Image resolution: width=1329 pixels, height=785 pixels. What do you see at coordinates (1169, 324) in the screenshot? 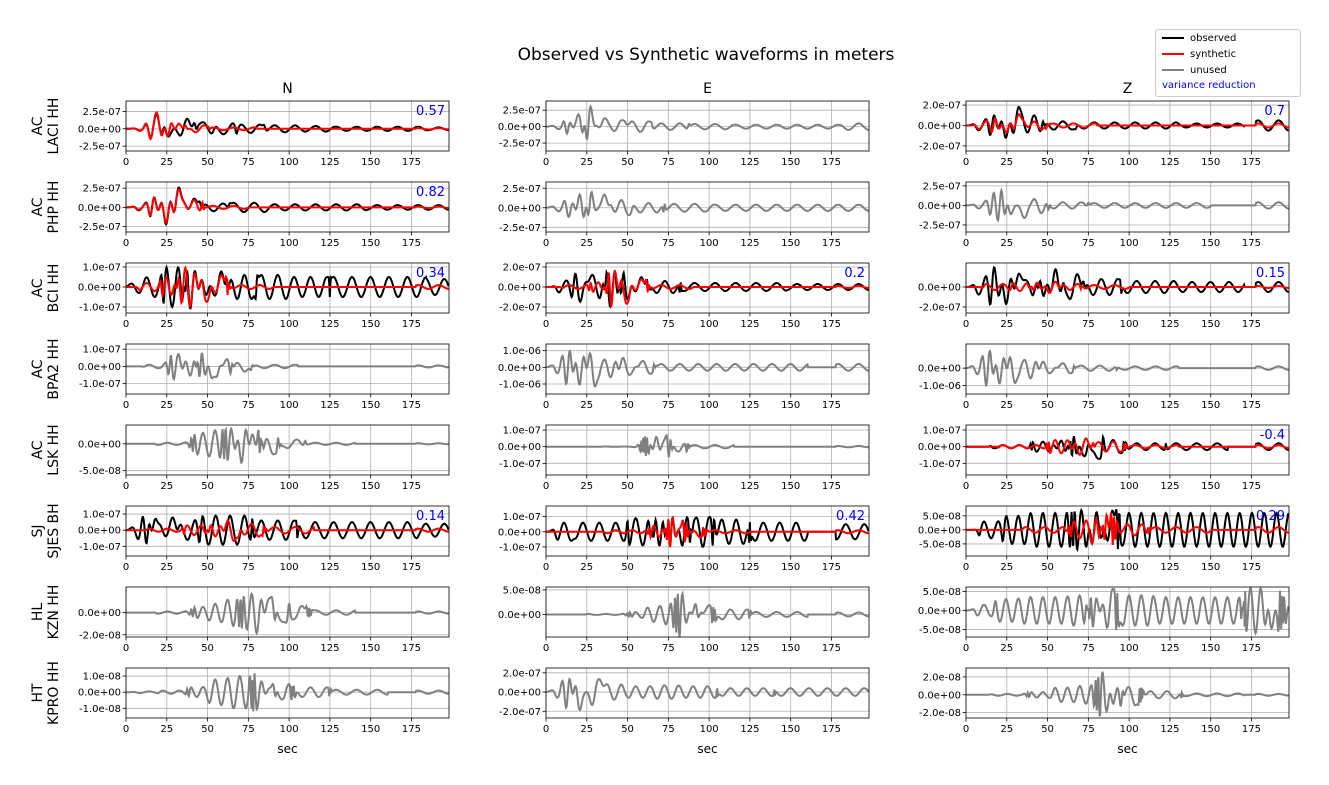
I see `x-tick-label: 125` at bounding box center [1169, 324].